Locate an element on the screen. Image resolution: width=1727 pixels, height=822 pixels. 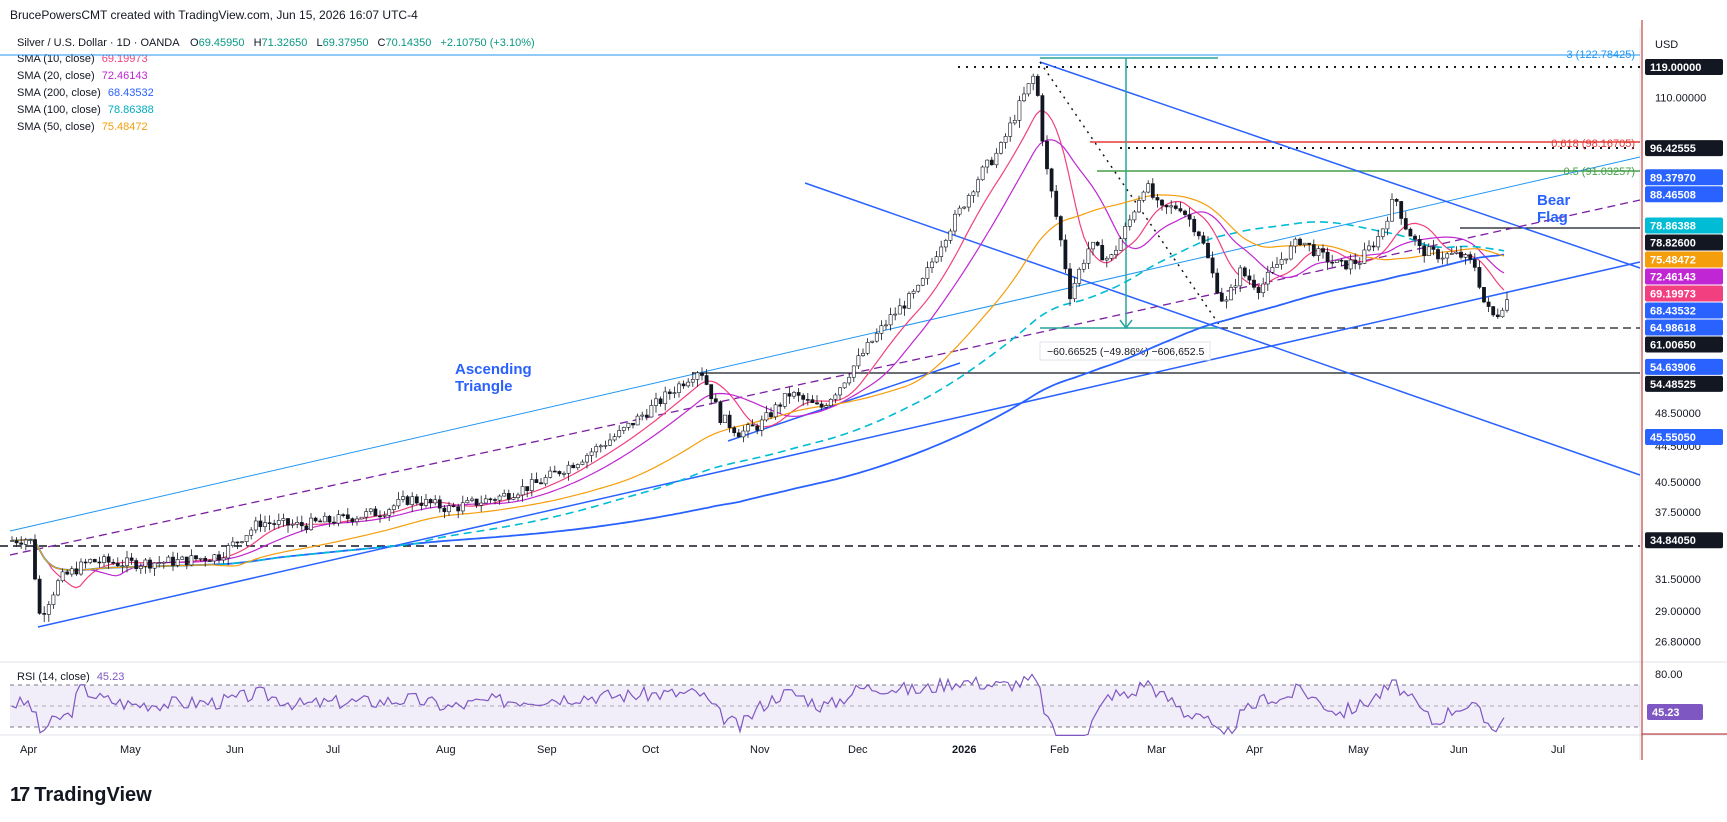
rsi-value-tag is located at coordinates (1675, 712).